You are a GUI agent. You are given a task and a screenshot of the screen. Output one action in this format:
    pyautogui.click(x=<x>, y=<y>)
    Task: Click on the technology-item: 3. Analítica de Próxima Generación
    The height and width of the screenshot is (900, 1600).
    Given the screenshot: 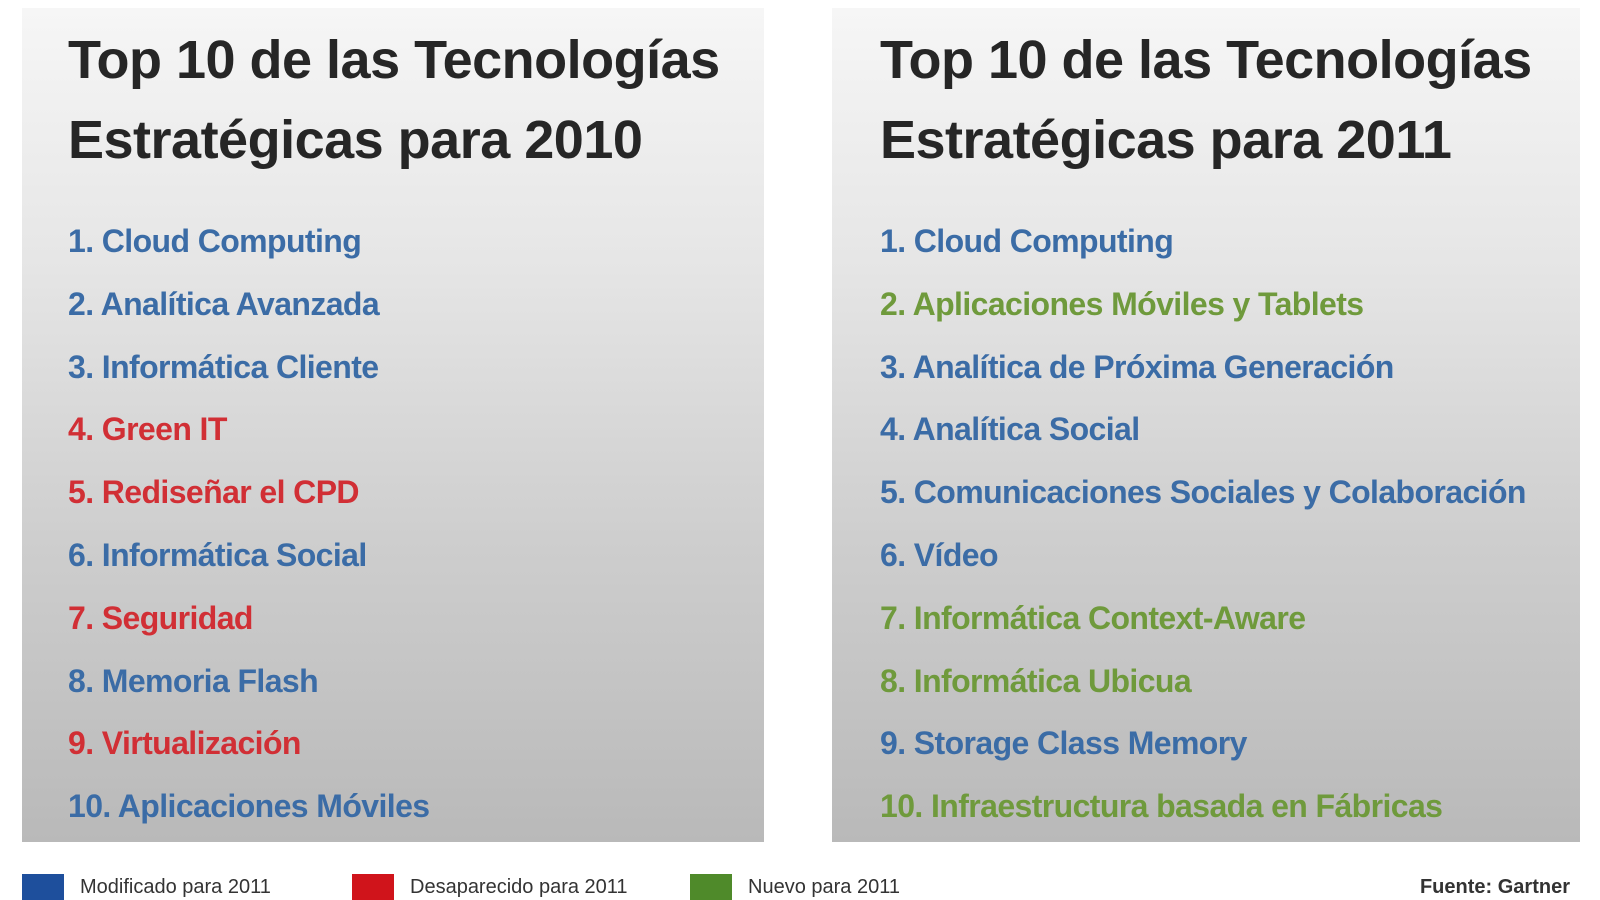 What is the action you would take?
    pyautogui.click(x=1137, y=366)
    